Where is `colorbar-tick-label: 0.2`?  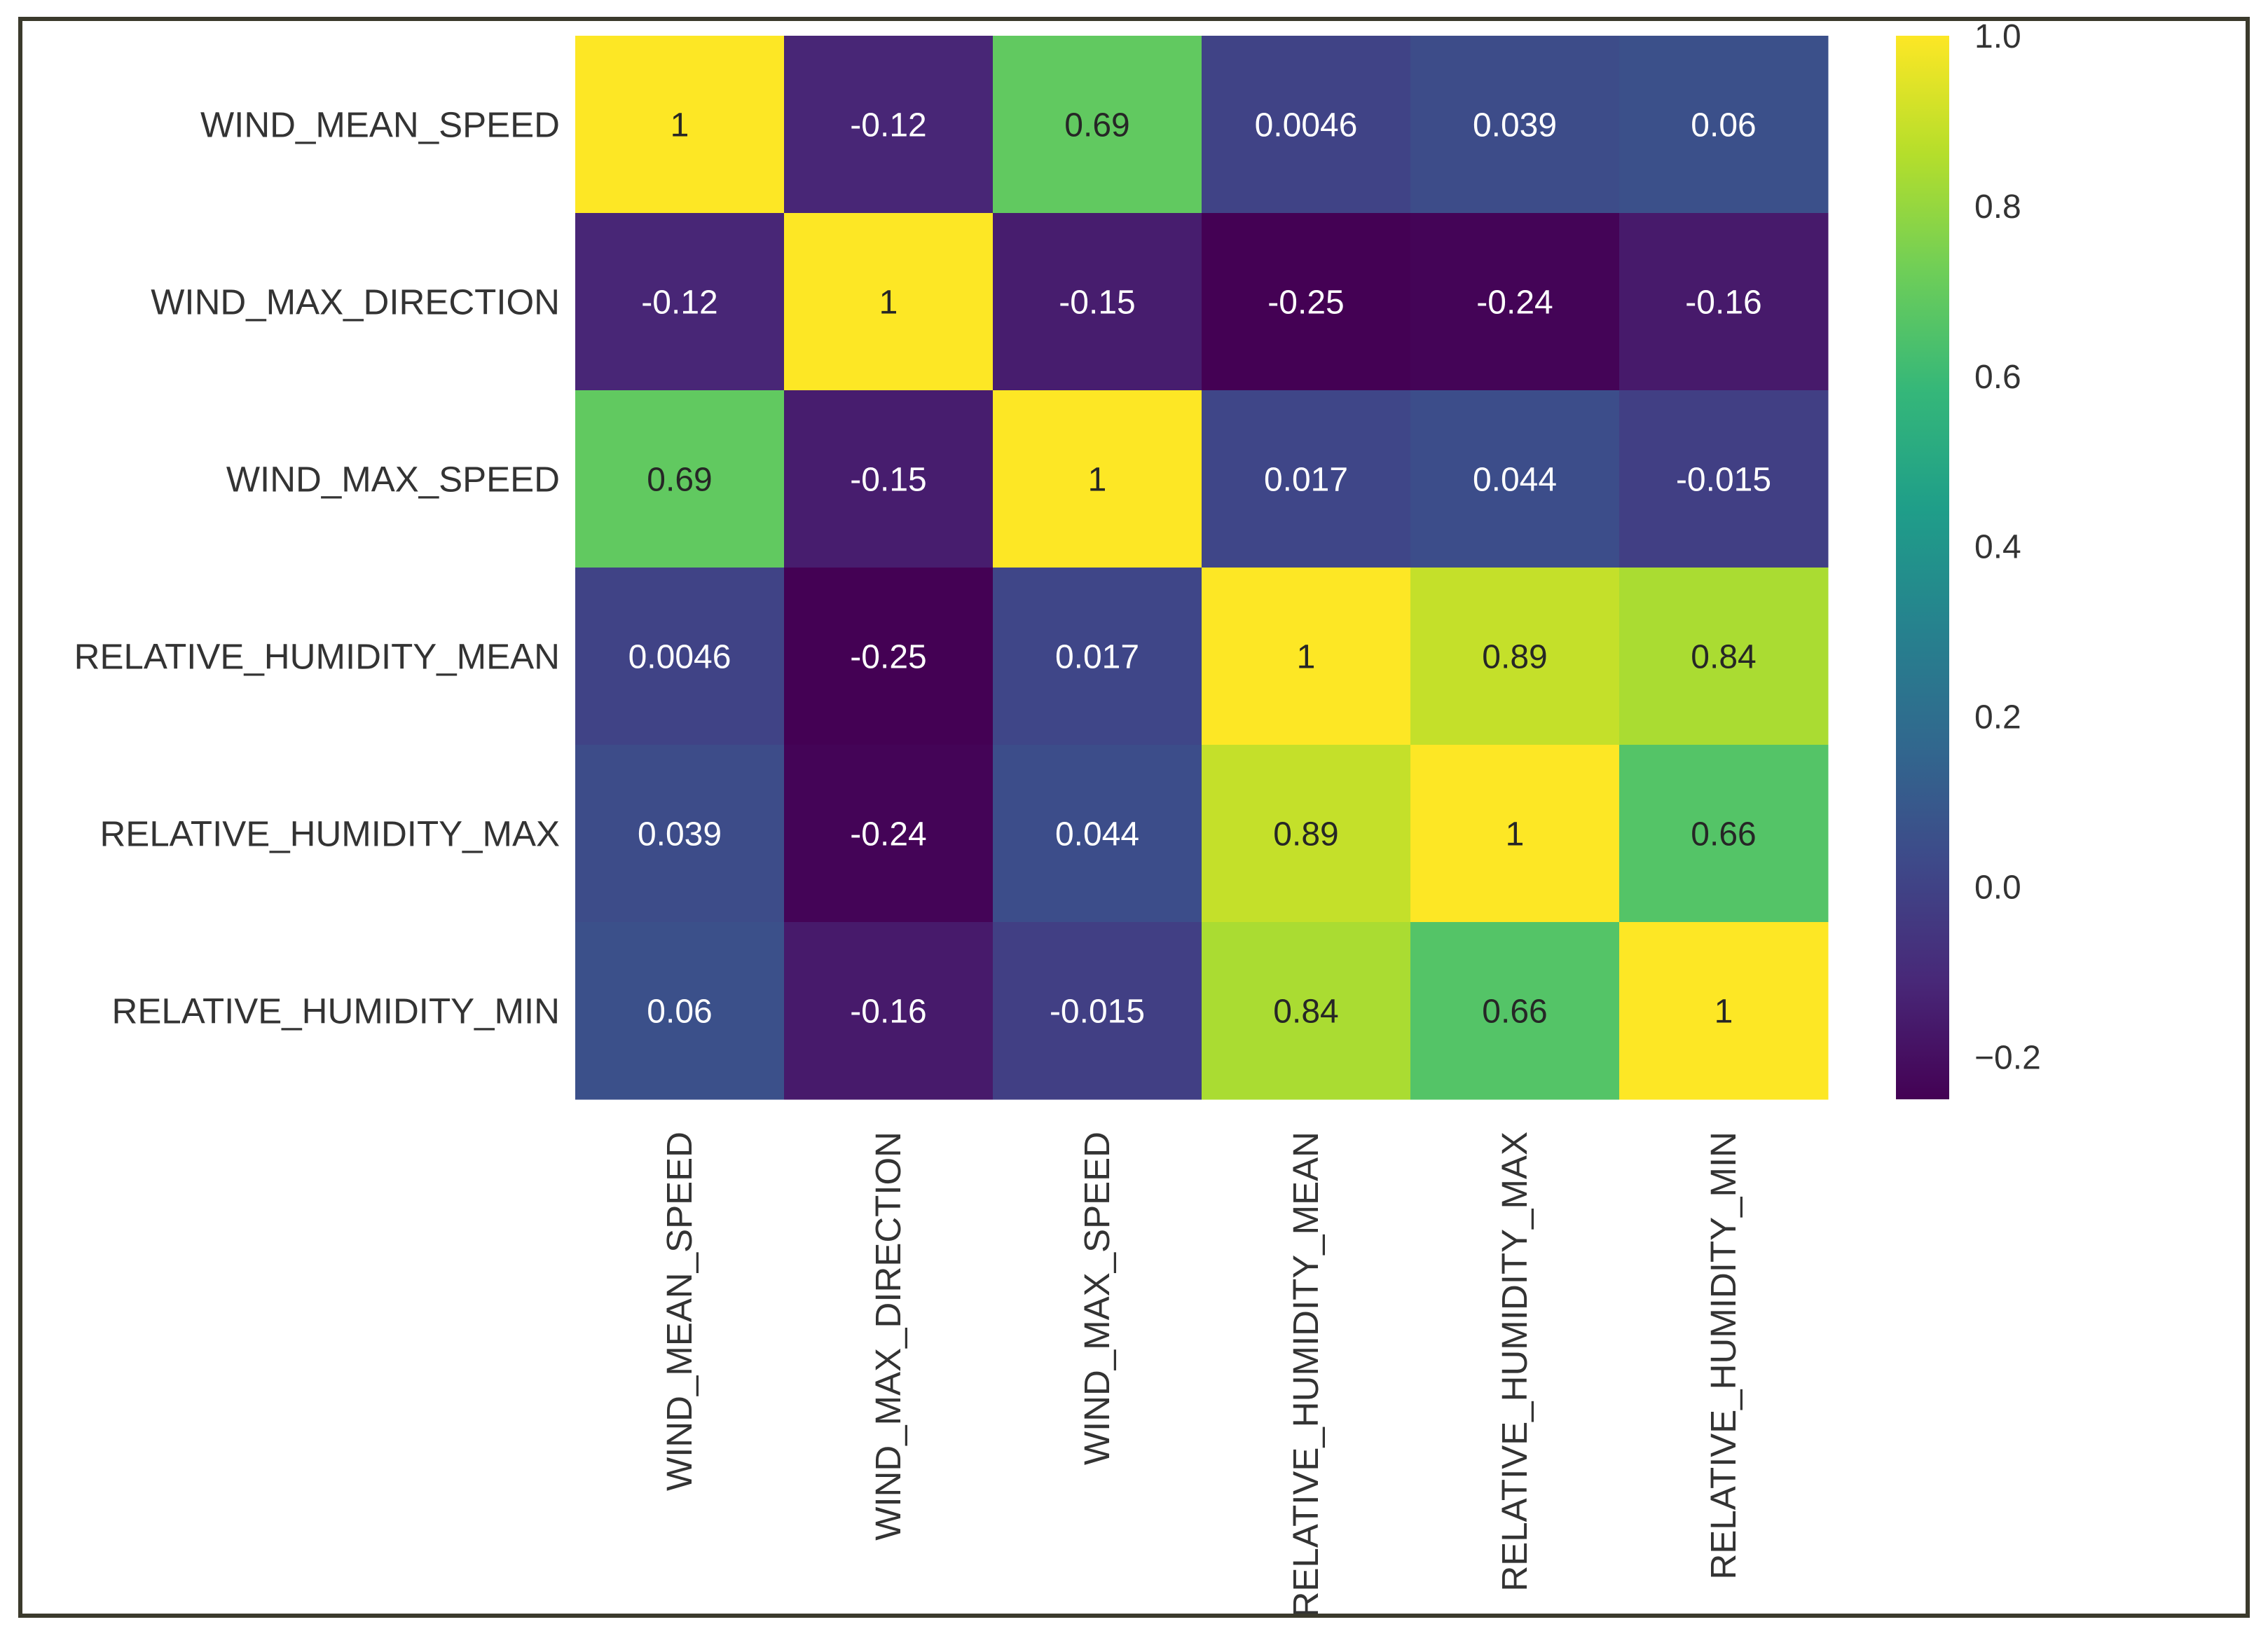
colorbar-tick-label: 0.2 is located at coordinates (1998, 718).